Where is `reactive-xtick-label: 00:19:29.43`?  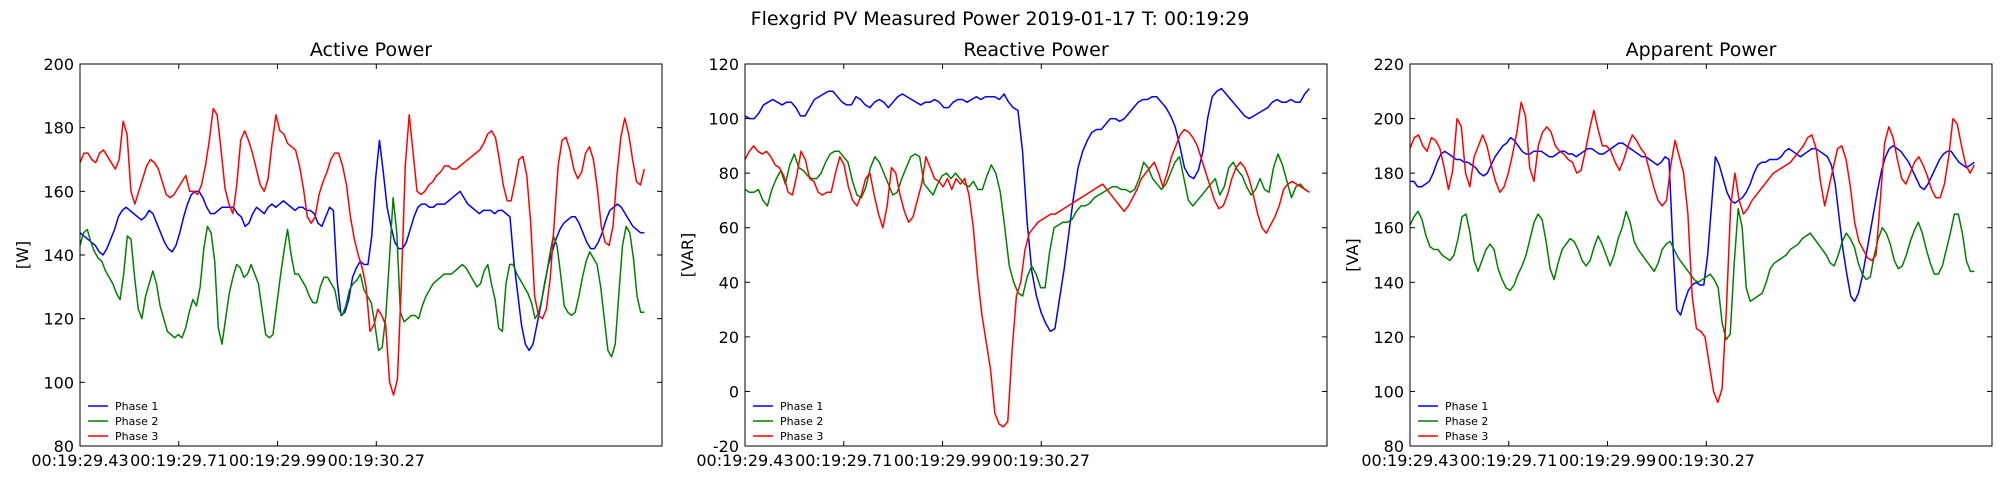 reactive-xtick-label: 00:19:29.43 is located at coordinates (744, 460).